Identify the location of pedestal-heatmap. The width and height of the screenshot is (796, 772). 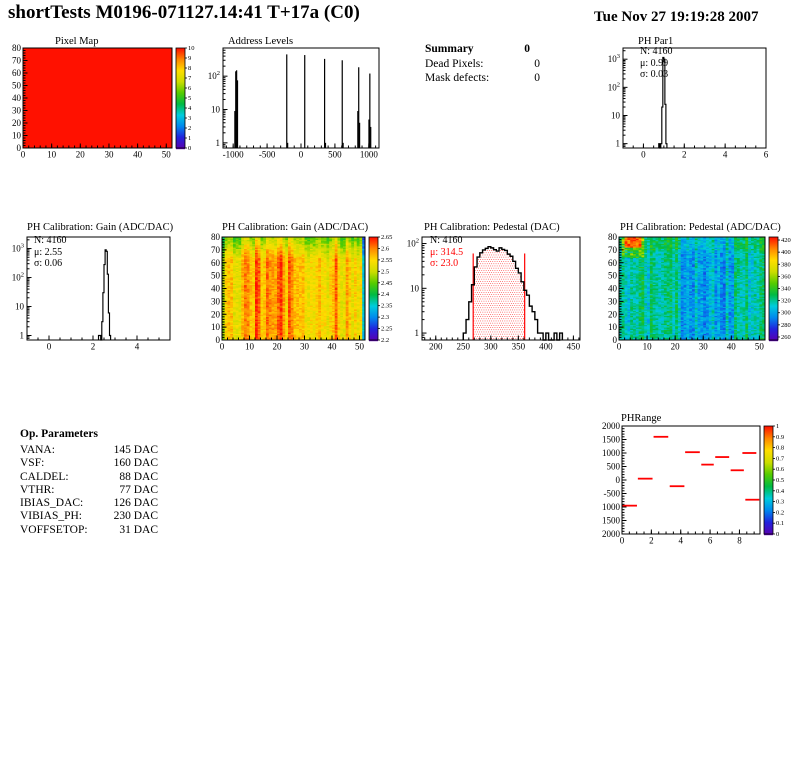
(702, 288).